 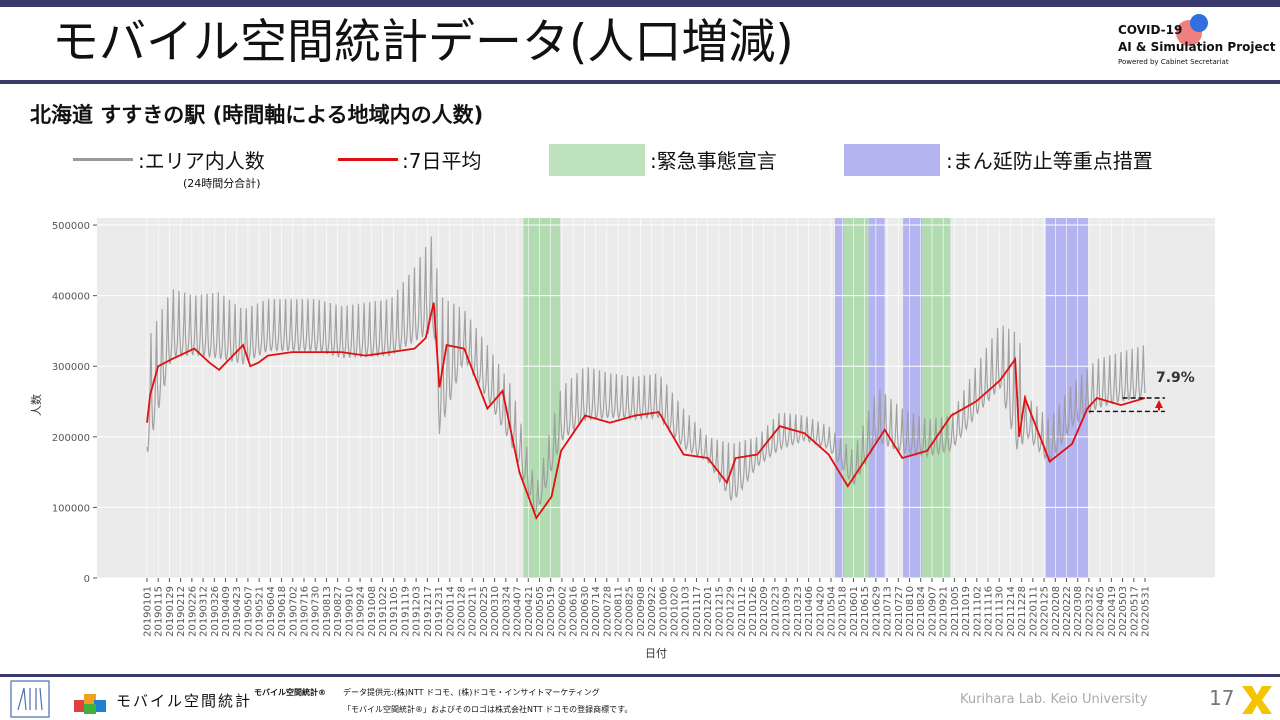 I want to click on x-tick-label: 20201020, so click(x=675, y=611).